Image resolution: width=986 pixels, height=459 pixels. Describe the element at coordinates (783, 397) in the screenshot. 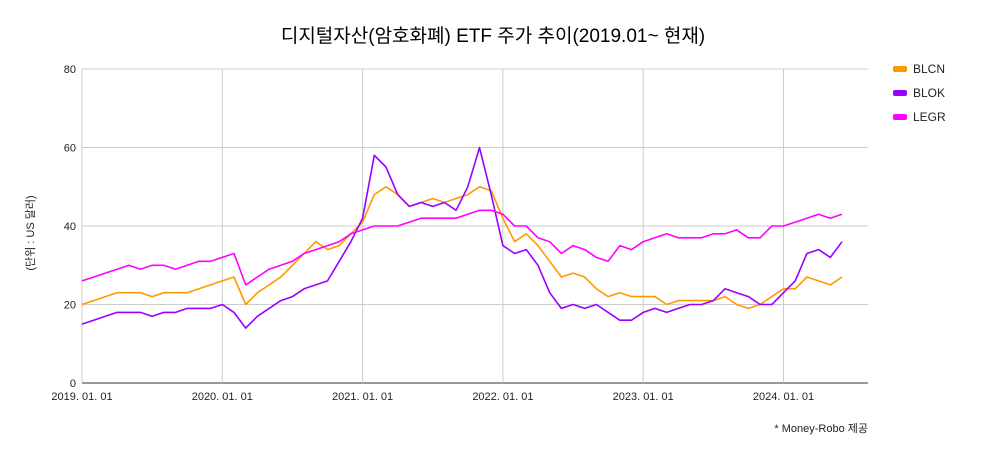

I see `x-tick-label: 2024. 01. 01` at that location.